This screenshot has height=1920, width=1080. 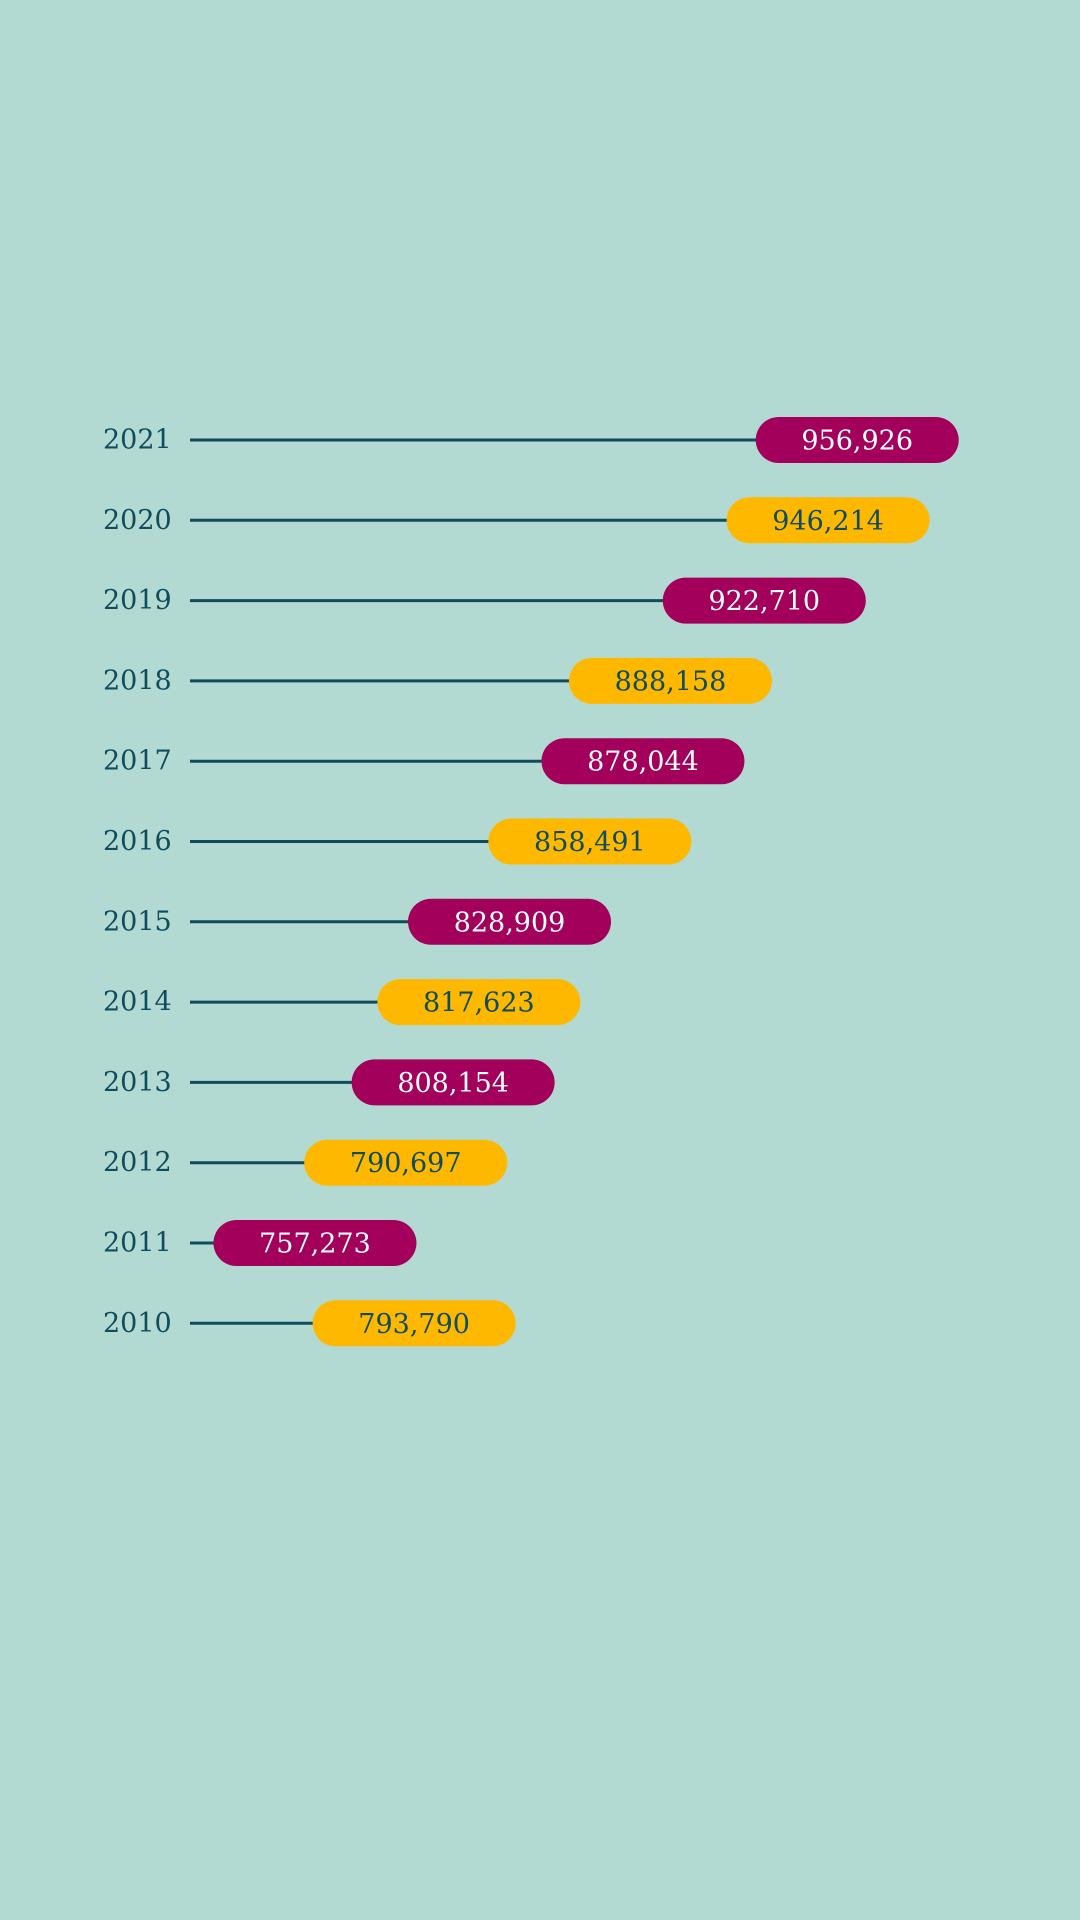 I want to click on chart-row: 2011 757,273, so click(x=260, y=1243).